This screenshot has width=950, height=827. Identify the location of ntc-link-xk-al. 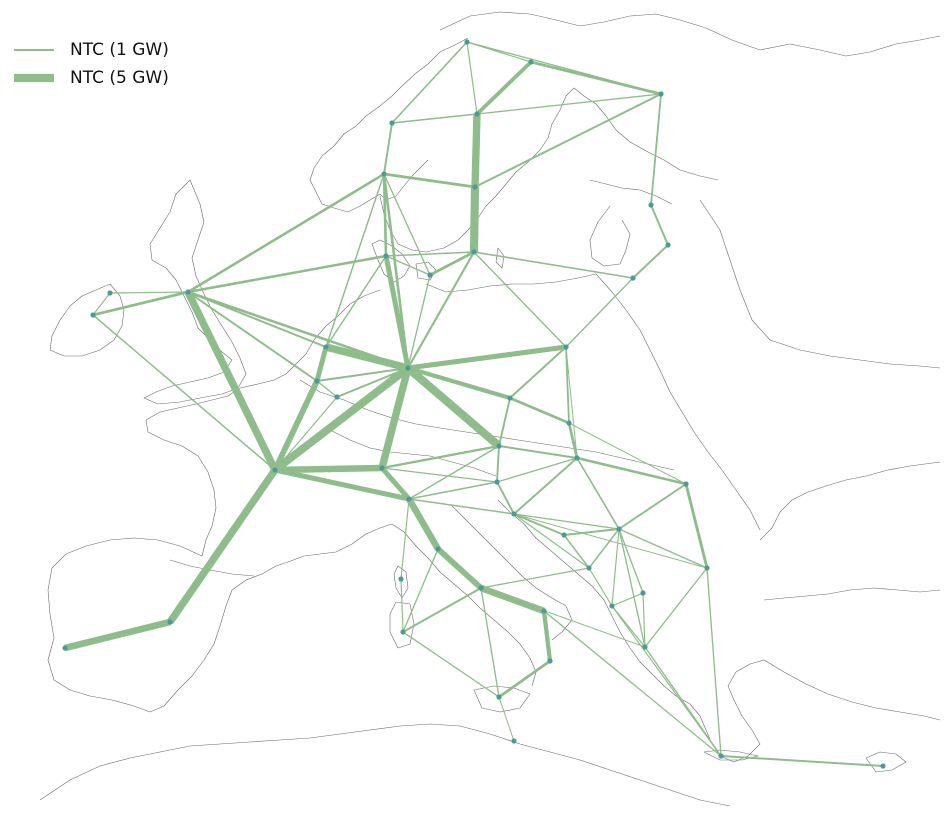
(627, 599).